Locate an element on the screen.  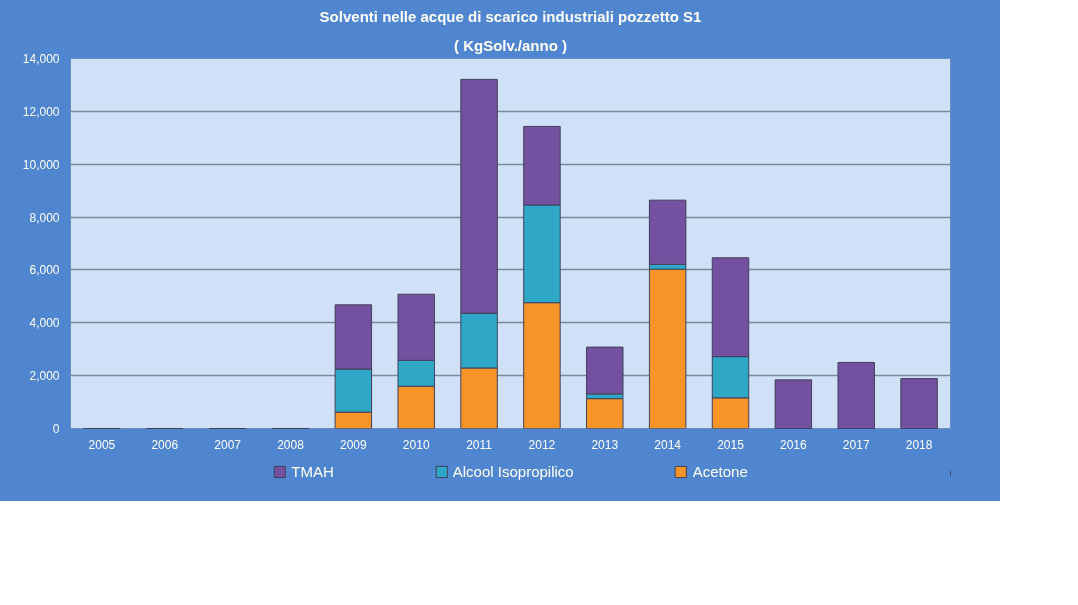
x-tick-label: 2012 is located at coordinates (542, 444).